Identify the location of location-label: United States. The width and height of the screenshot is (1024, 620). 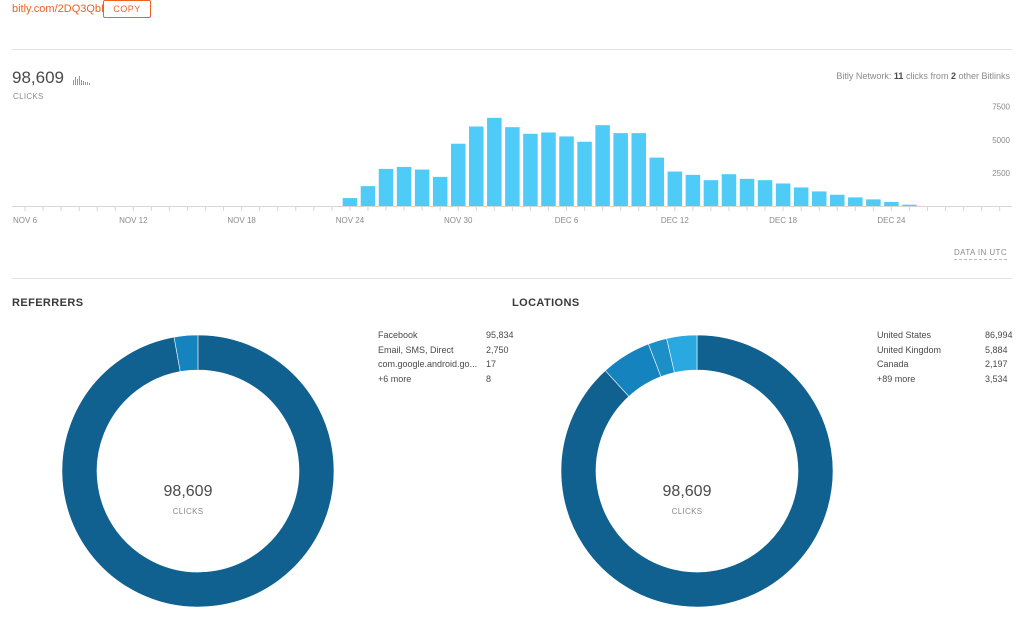
(904, 335).